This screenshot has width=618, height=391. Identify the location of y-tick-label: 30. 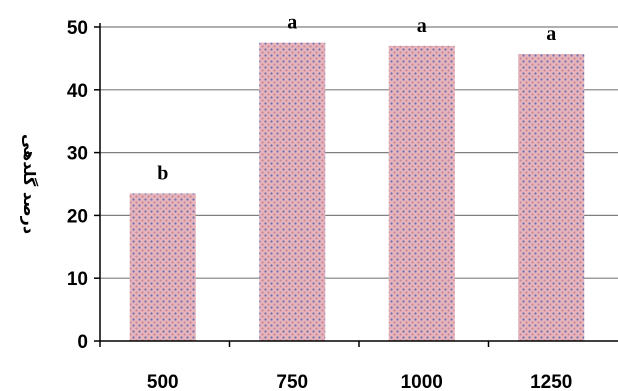
(77, 154).